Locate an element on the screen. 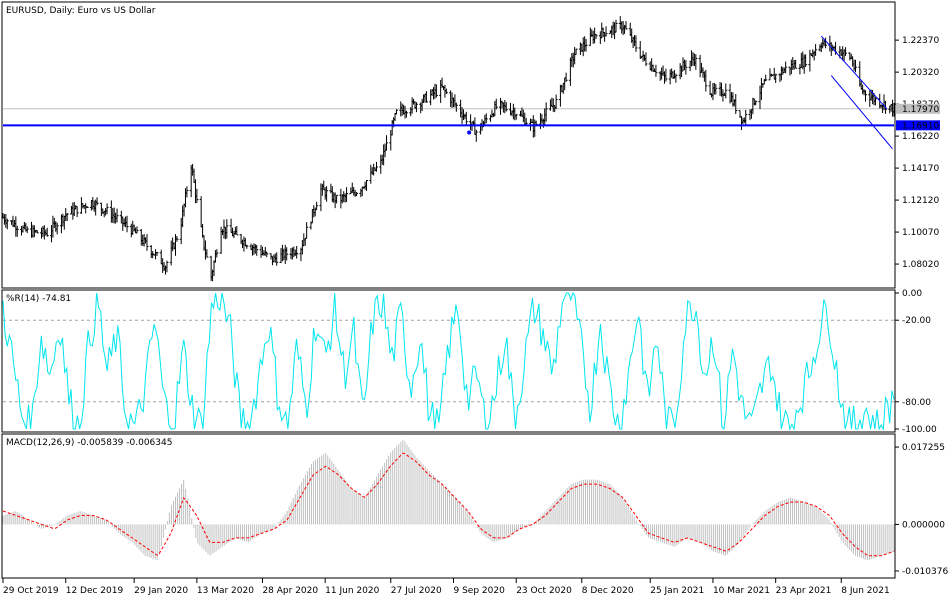 This screenshot has width=950, height=604. x-tick-label: 8 Dec 2020 is located at coordinates (608, 591).